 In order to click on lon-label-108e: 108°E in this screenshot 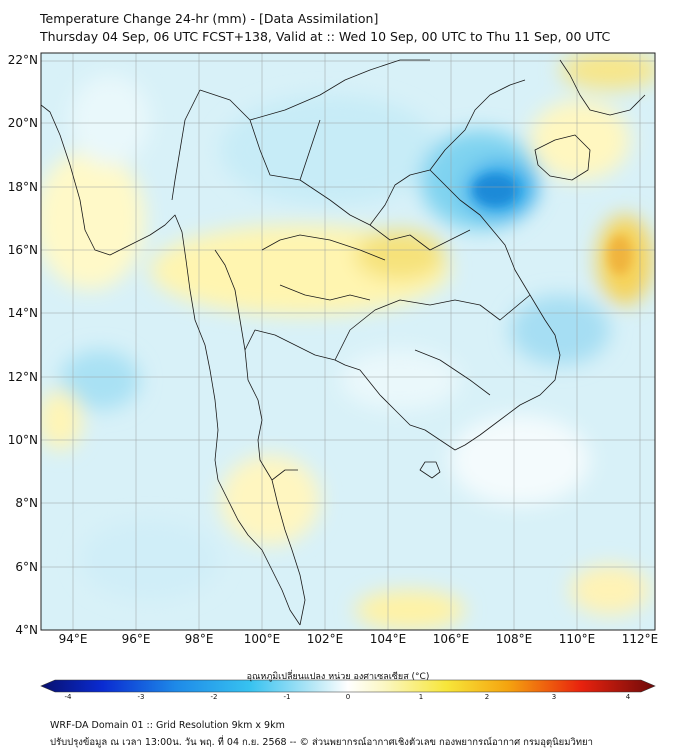, I will do `click(514, 639)`.